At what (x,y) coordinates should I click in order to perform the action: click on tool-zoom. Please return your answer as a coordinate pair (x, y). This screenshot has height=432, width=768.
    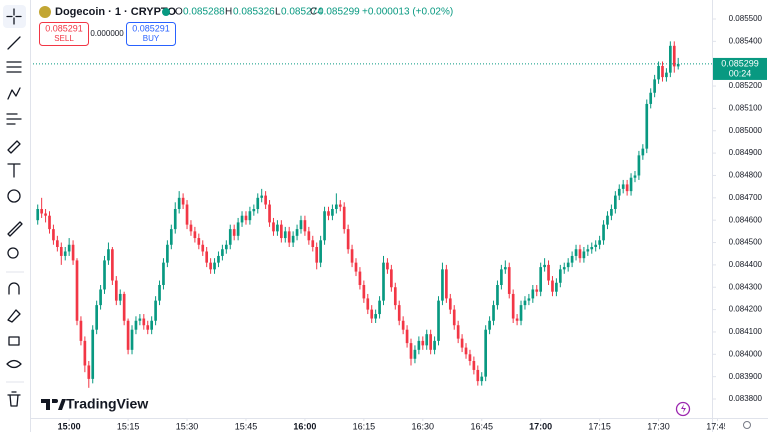
    Looking at the image, I should click on (13, 253).